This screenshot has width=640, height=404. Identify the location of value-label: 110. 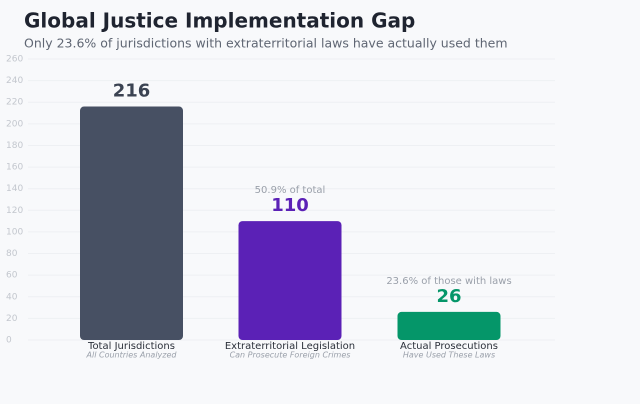
(290, 205).